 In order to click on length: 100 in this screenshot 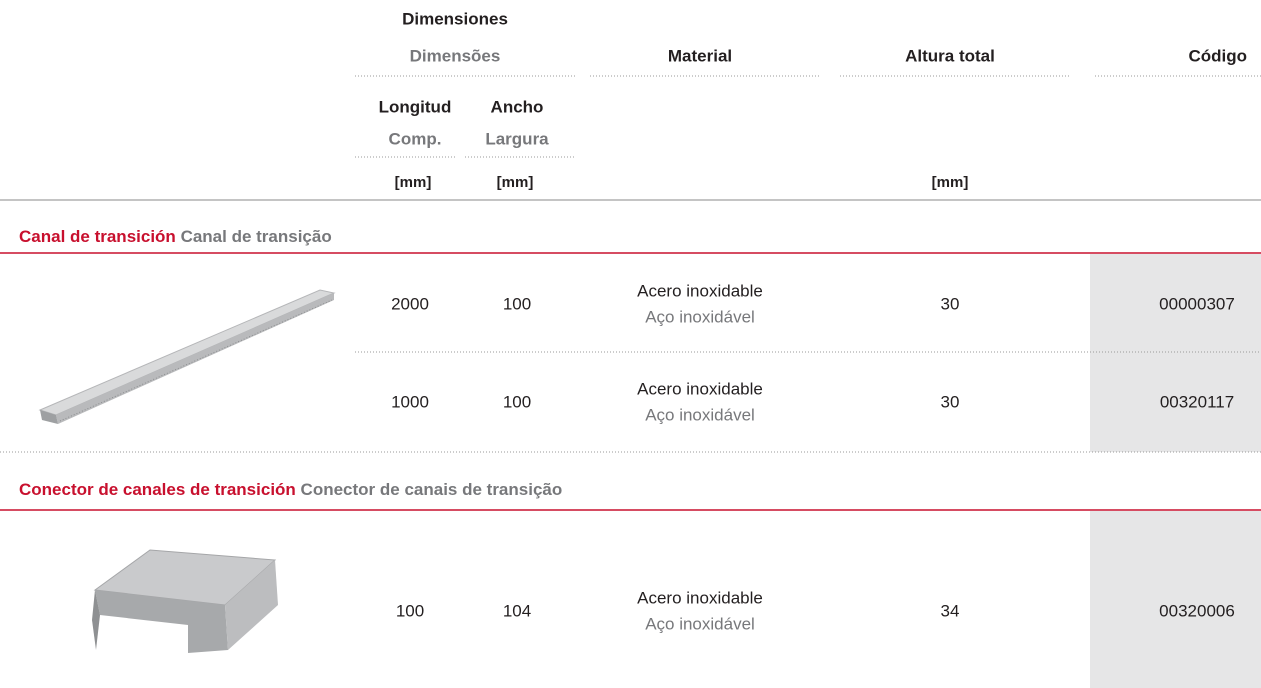, I will do `click(410, 610)`.